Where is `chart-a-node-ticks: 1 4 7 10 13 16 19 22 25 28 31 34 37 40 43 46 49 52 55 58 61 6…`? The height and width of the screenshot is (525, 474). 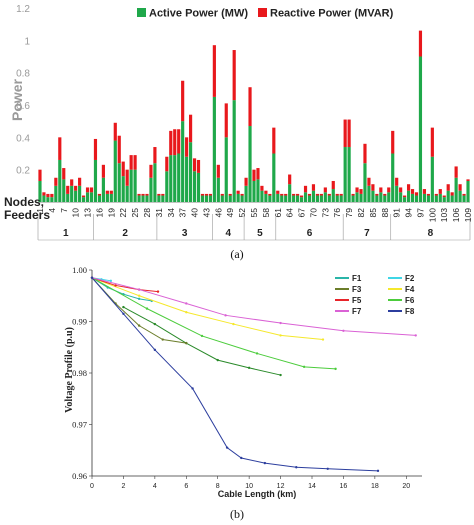
chart-a-node-ticks: 1 4 7 10 13 16 19 22 25 28 31 34 37 40 43 46 49 52 55 58 61 6… is located at coordinates (254, 212).